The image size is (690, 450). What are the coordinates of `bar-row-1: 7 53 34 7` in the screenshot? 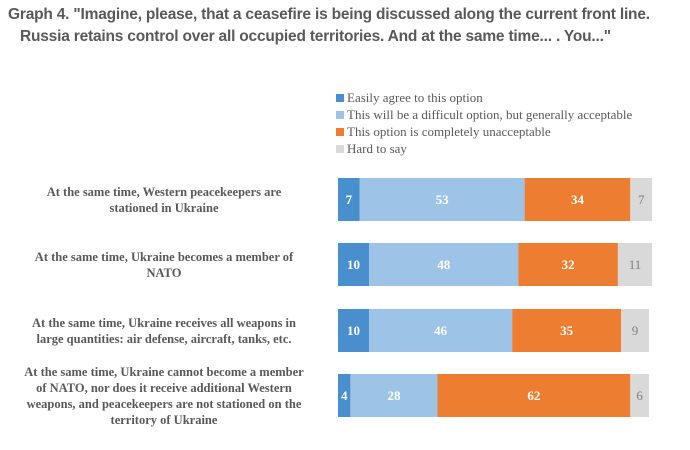 It's located at (495, 199).